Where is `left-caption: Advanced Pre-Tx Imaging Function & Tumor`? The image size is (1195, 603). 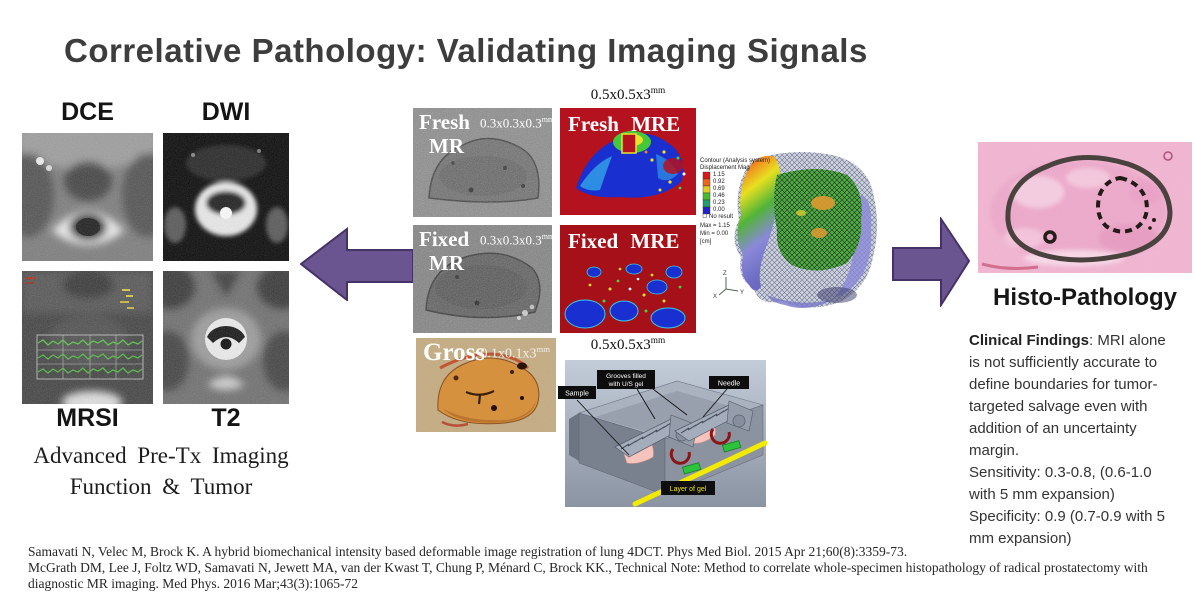
left-caption: Advanced Pre-Tx Imaging Function & Tumor is located at coordinates (161, 471).